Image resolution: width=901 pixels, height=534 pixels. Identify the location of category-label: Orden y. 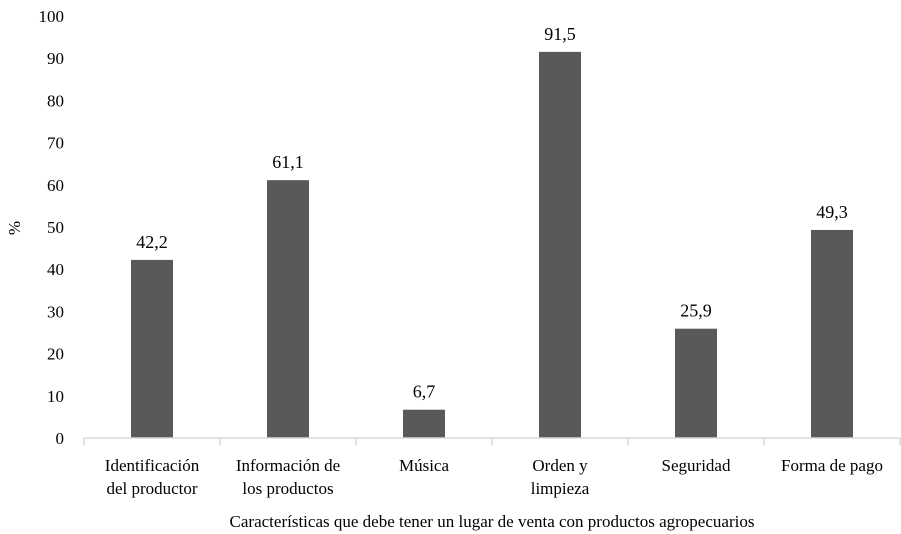
(560, 465).